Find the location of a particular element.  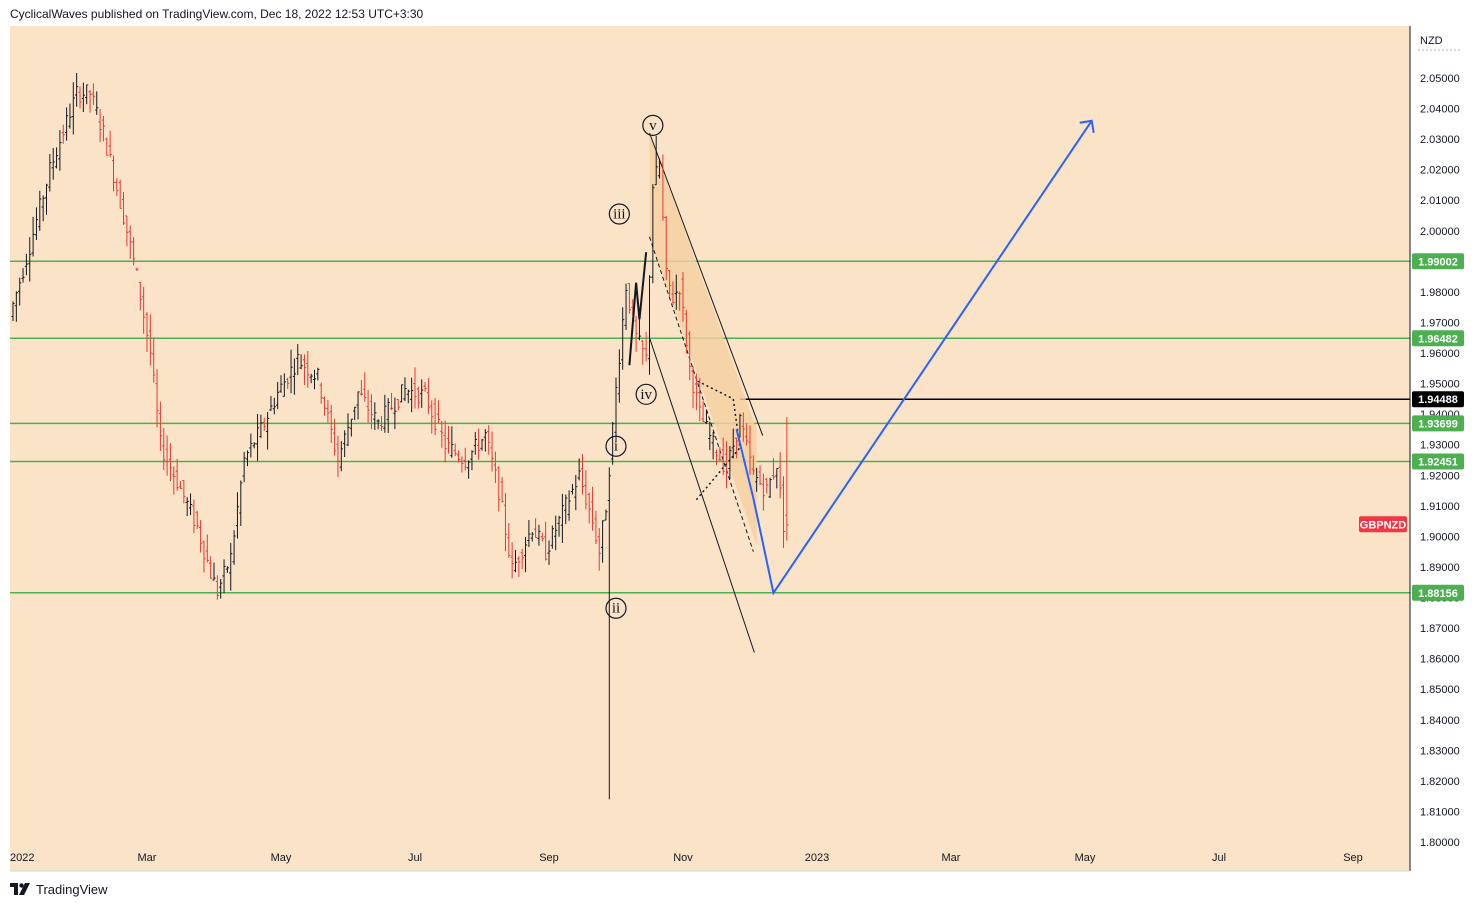

time-tick-label: Nov is located at coordinates (683, 858).